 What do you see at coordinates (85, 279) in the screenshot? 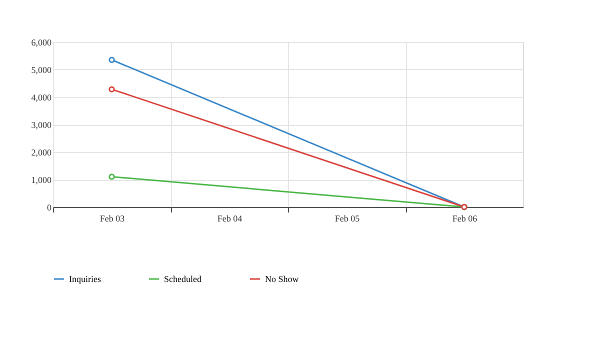
I see `legend-label: Inquiries` at bounding box center [85, 279].